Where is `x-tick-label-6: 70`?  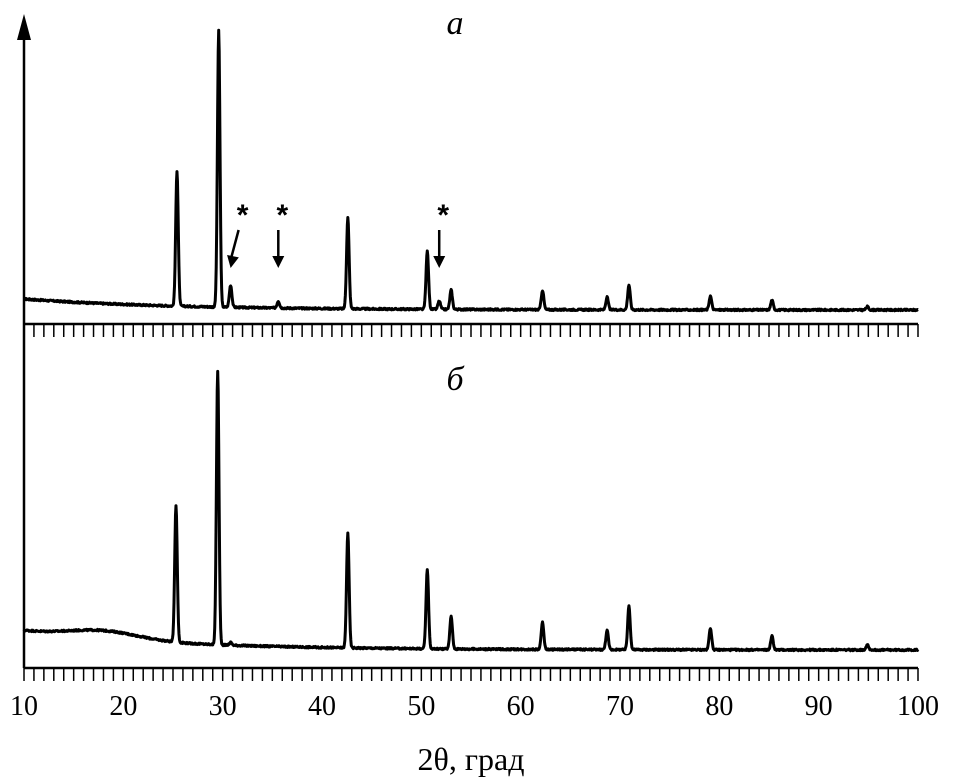 x-tick-label-6: 70 is located at coordinates (620, 706).